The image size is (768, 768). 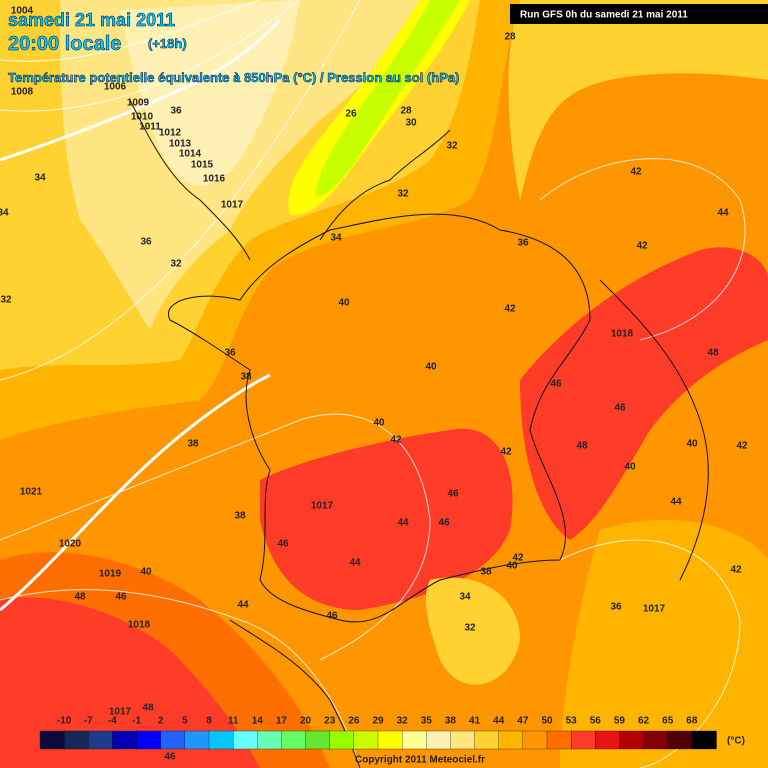 I want to click on map-label: 1004, so click(x=22, y=11).